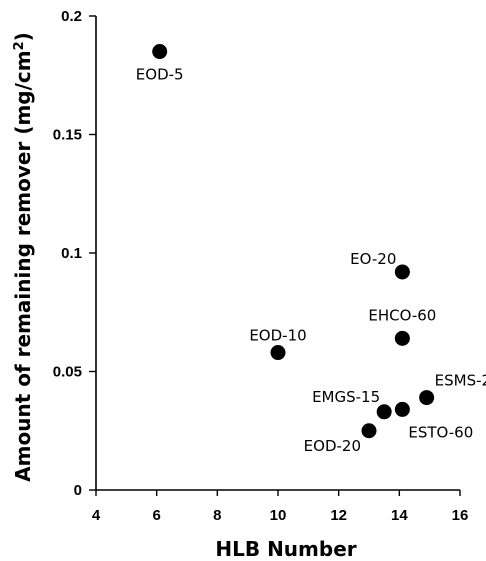  What do you see at coordinates (19, 45) in the screenshot?
I see `y-axis-title-sup: 2` at bounding box center [19, 45].